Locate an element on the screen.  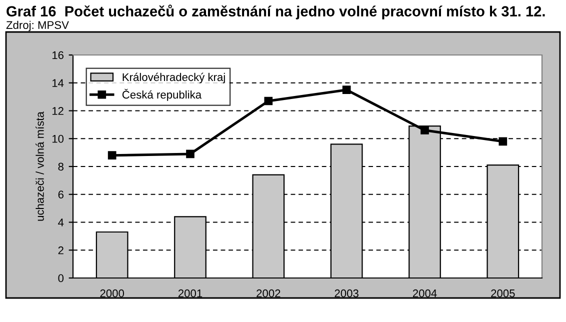
x-tick-label: 2000 is located at coordinates (112, 293).